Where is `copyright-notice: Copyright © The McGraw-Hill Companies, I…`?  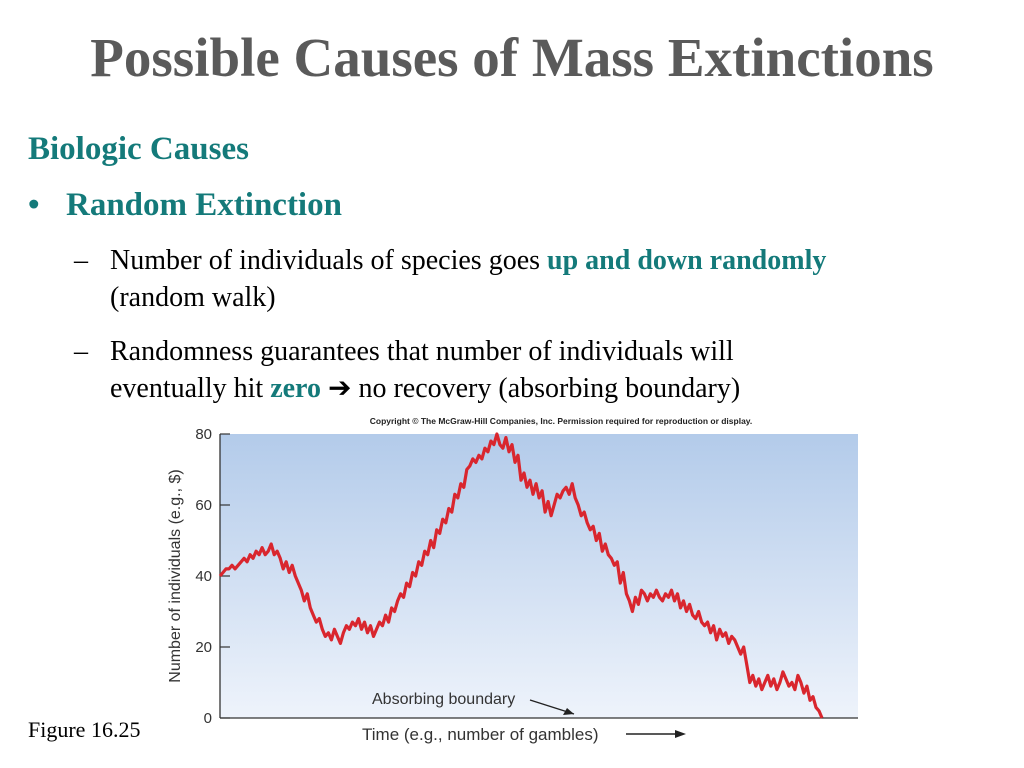 copyright-notice: Copyright © The McGraw-Hill Companies, I… is located at coordinates (561, 421).